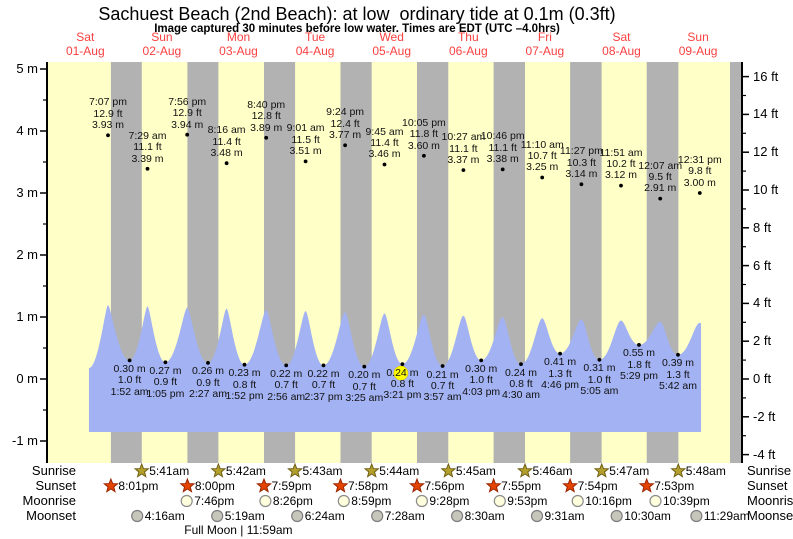 The width and height of the screenshot is (793, 539). Describe the element at coordinates (699, 171) in the screenshot. I see `high-tide-annotation: 12:31 pm 9.8 ft 3.00 m` at that location.